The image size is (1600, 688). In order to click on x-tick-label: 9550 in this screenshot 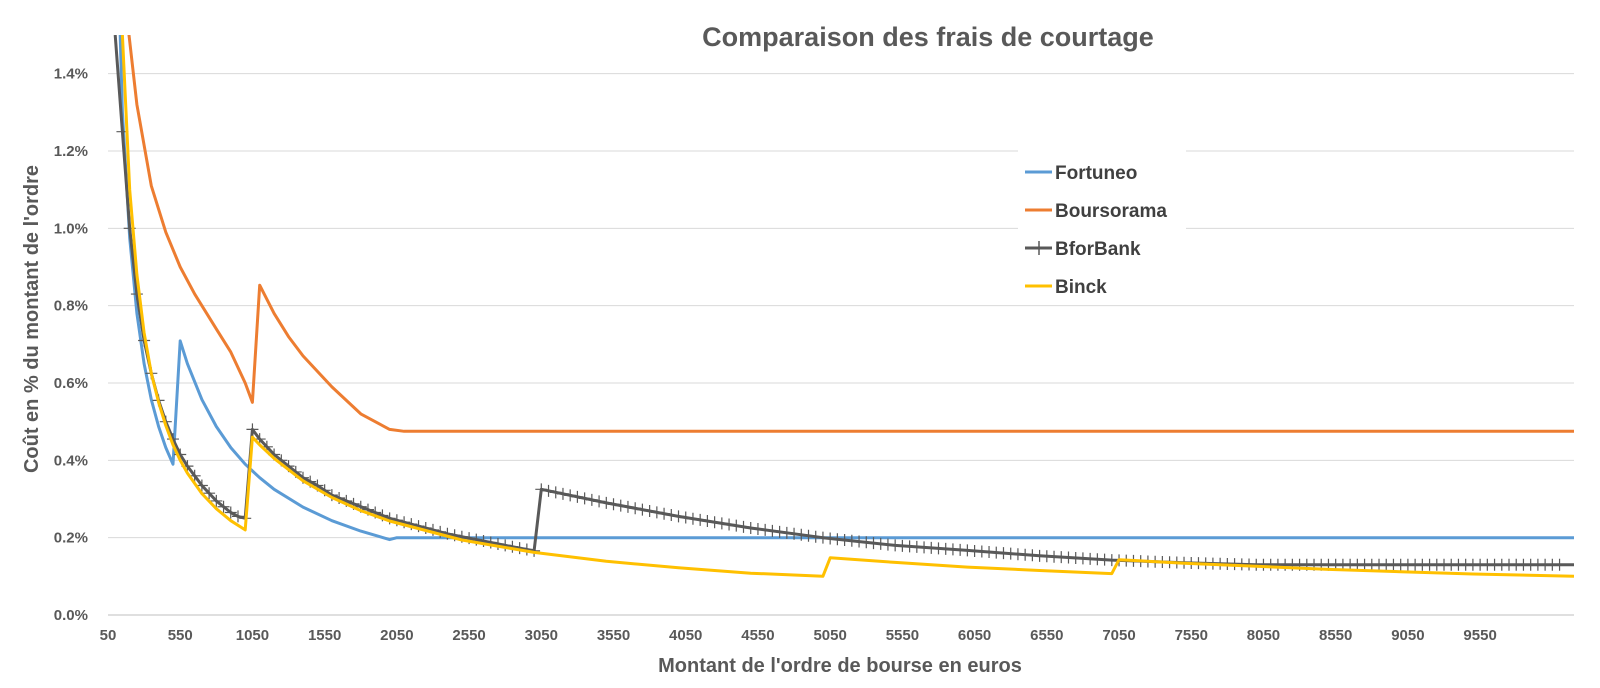, I will do `click(1479, 635)`.